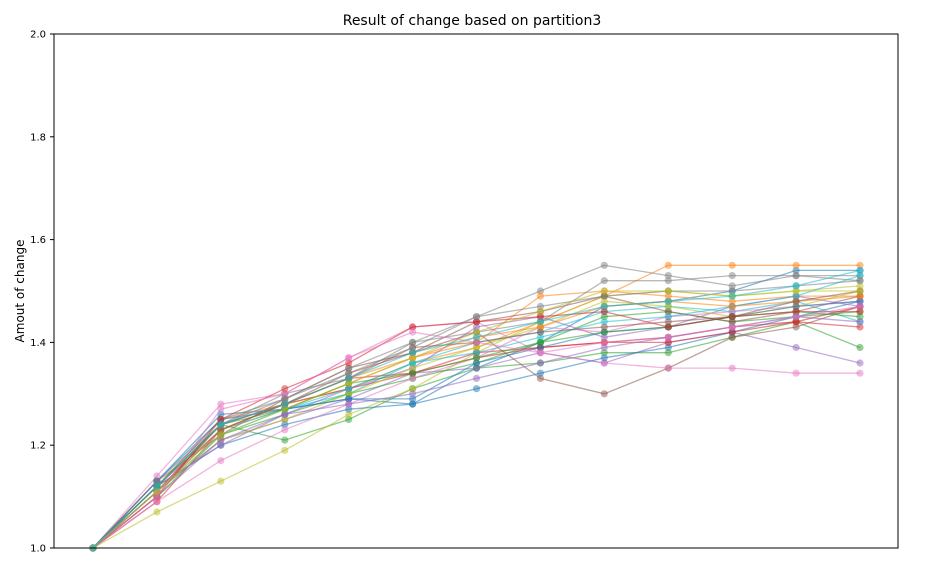 The image size is (925, 573). Describe the element at coordinates (472, 21) in the screenshot. I see `chart-title: Result of change based on partition3` at that location.